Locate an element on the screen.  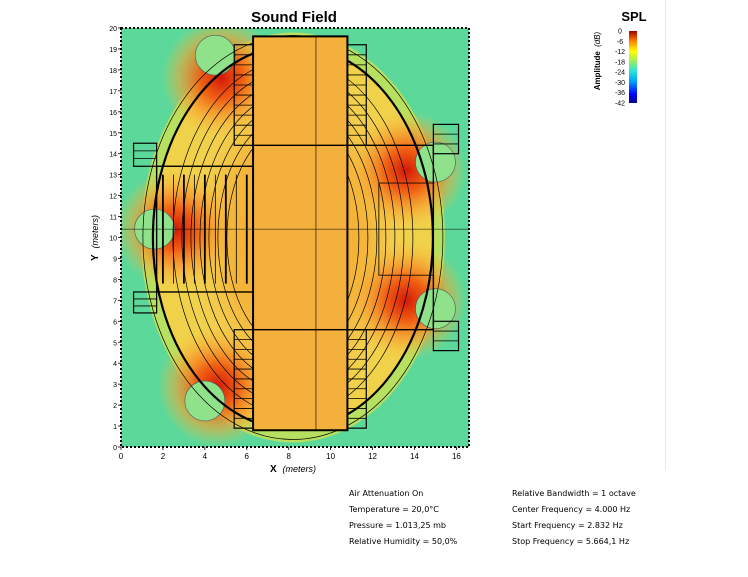
x-axis-label-main: X is located at coordinates (273, 469).